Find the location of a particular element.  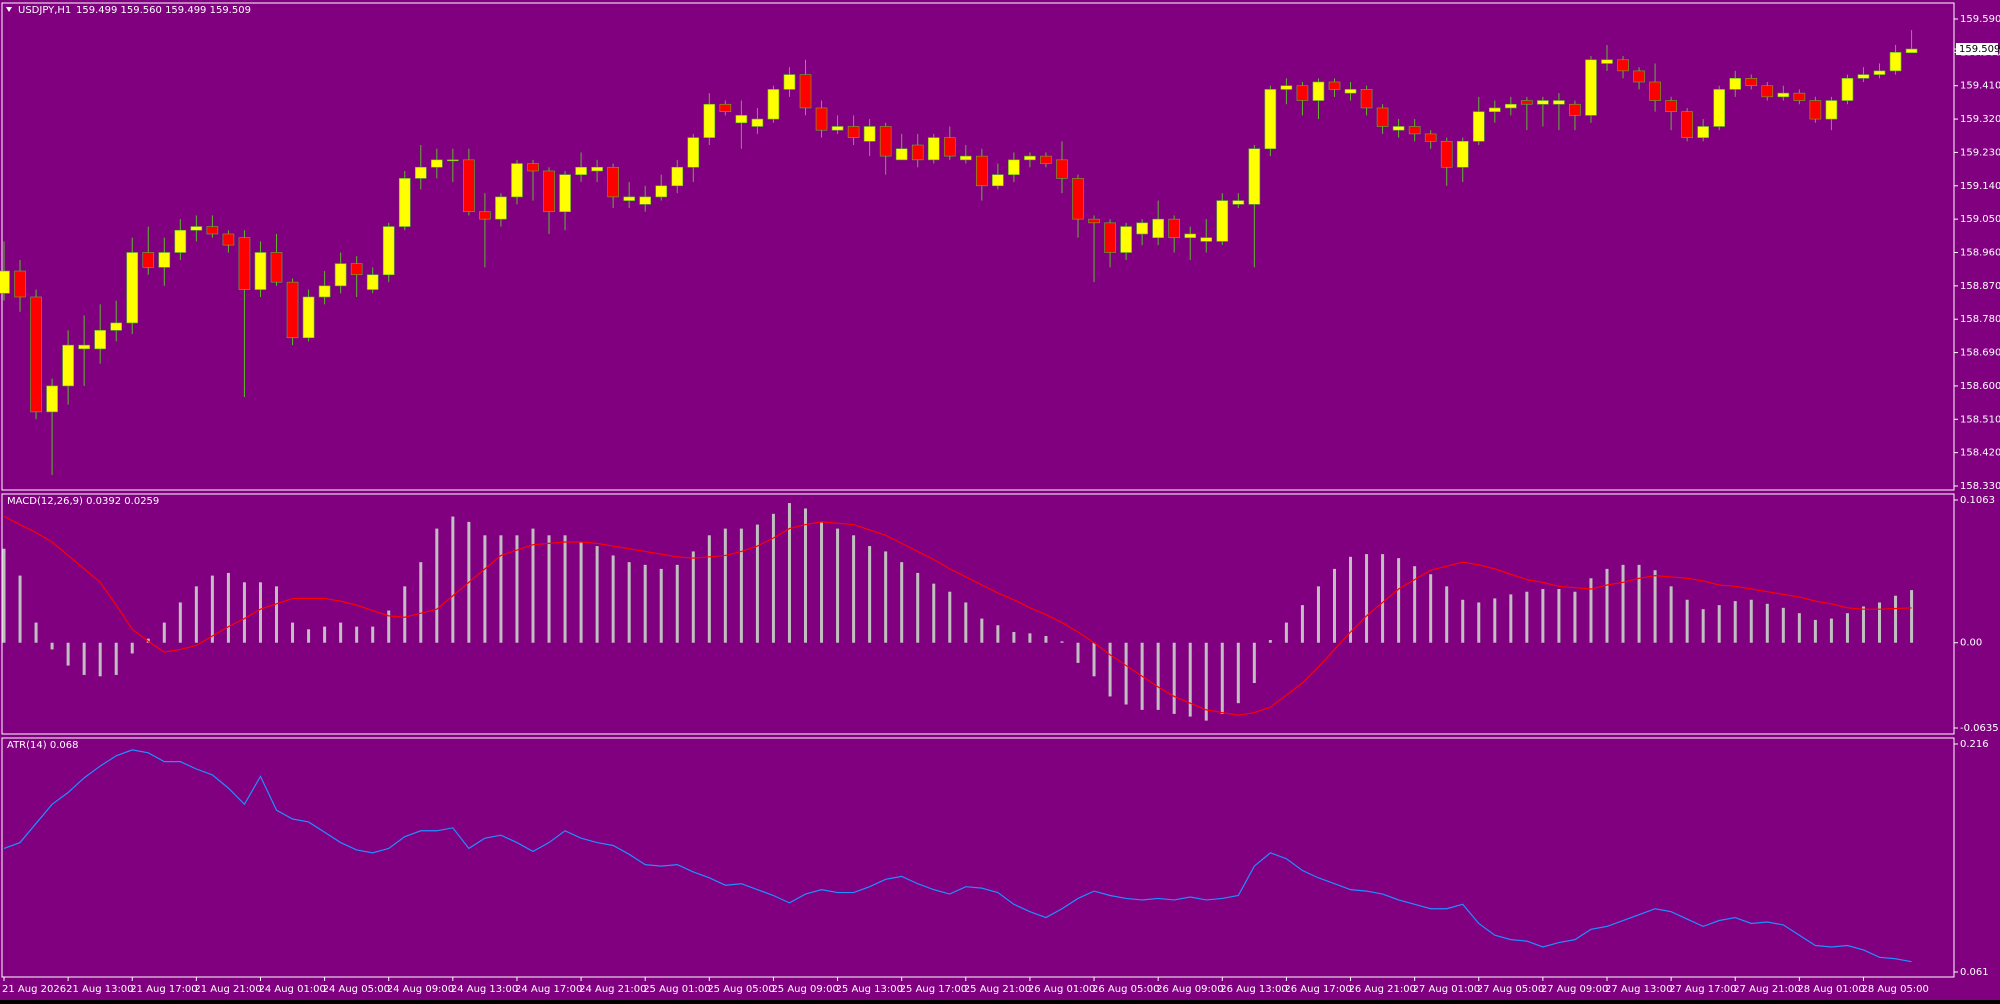

y-tick-label: 159.140 is located at coordinates (1980, 186).